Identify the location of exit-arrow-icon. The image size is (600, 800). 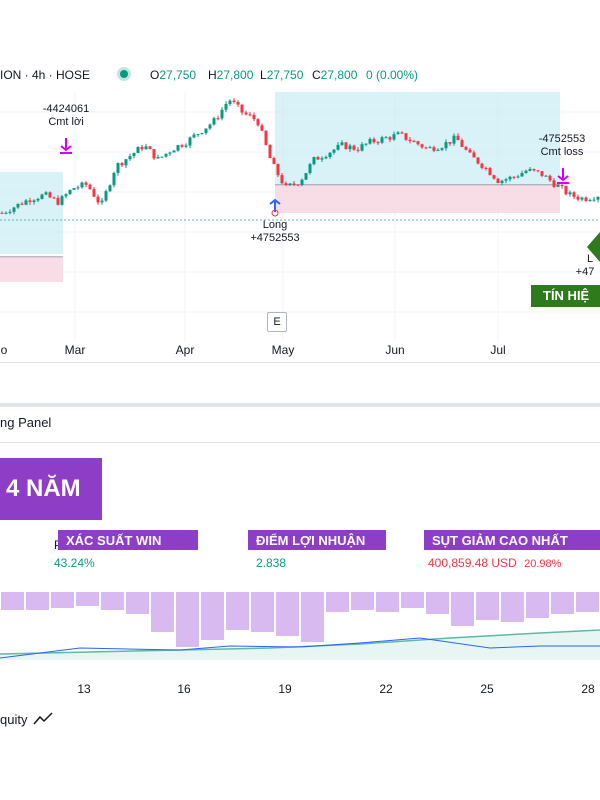
(66, 146).